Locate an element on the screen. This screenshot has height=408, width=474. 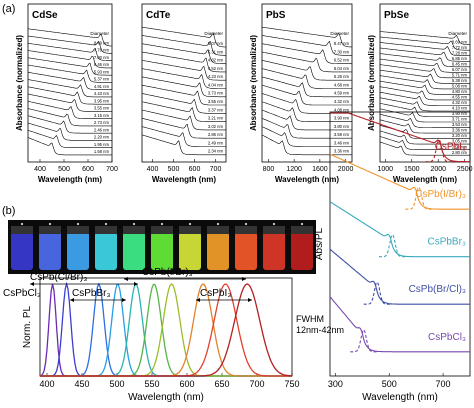
diameter-label: 5.93 nm is located at coordinates (102, 71).